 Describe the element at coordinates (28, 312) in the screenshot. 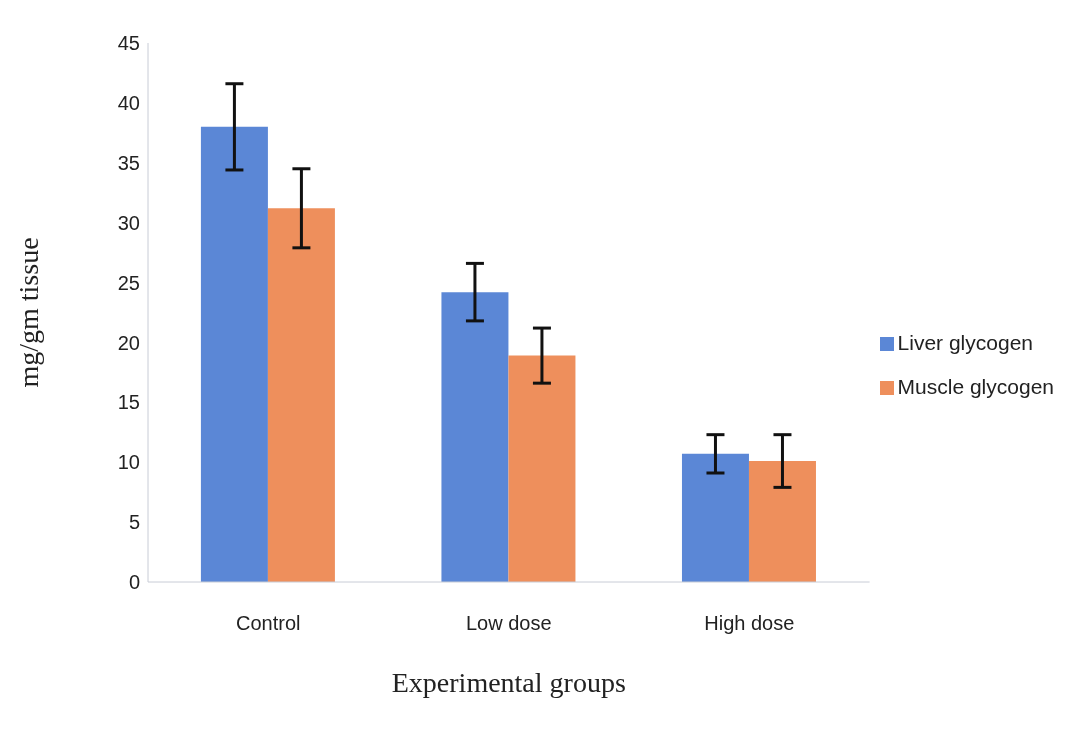

I see `y-axis-title: mg/gm tissue` at that location.